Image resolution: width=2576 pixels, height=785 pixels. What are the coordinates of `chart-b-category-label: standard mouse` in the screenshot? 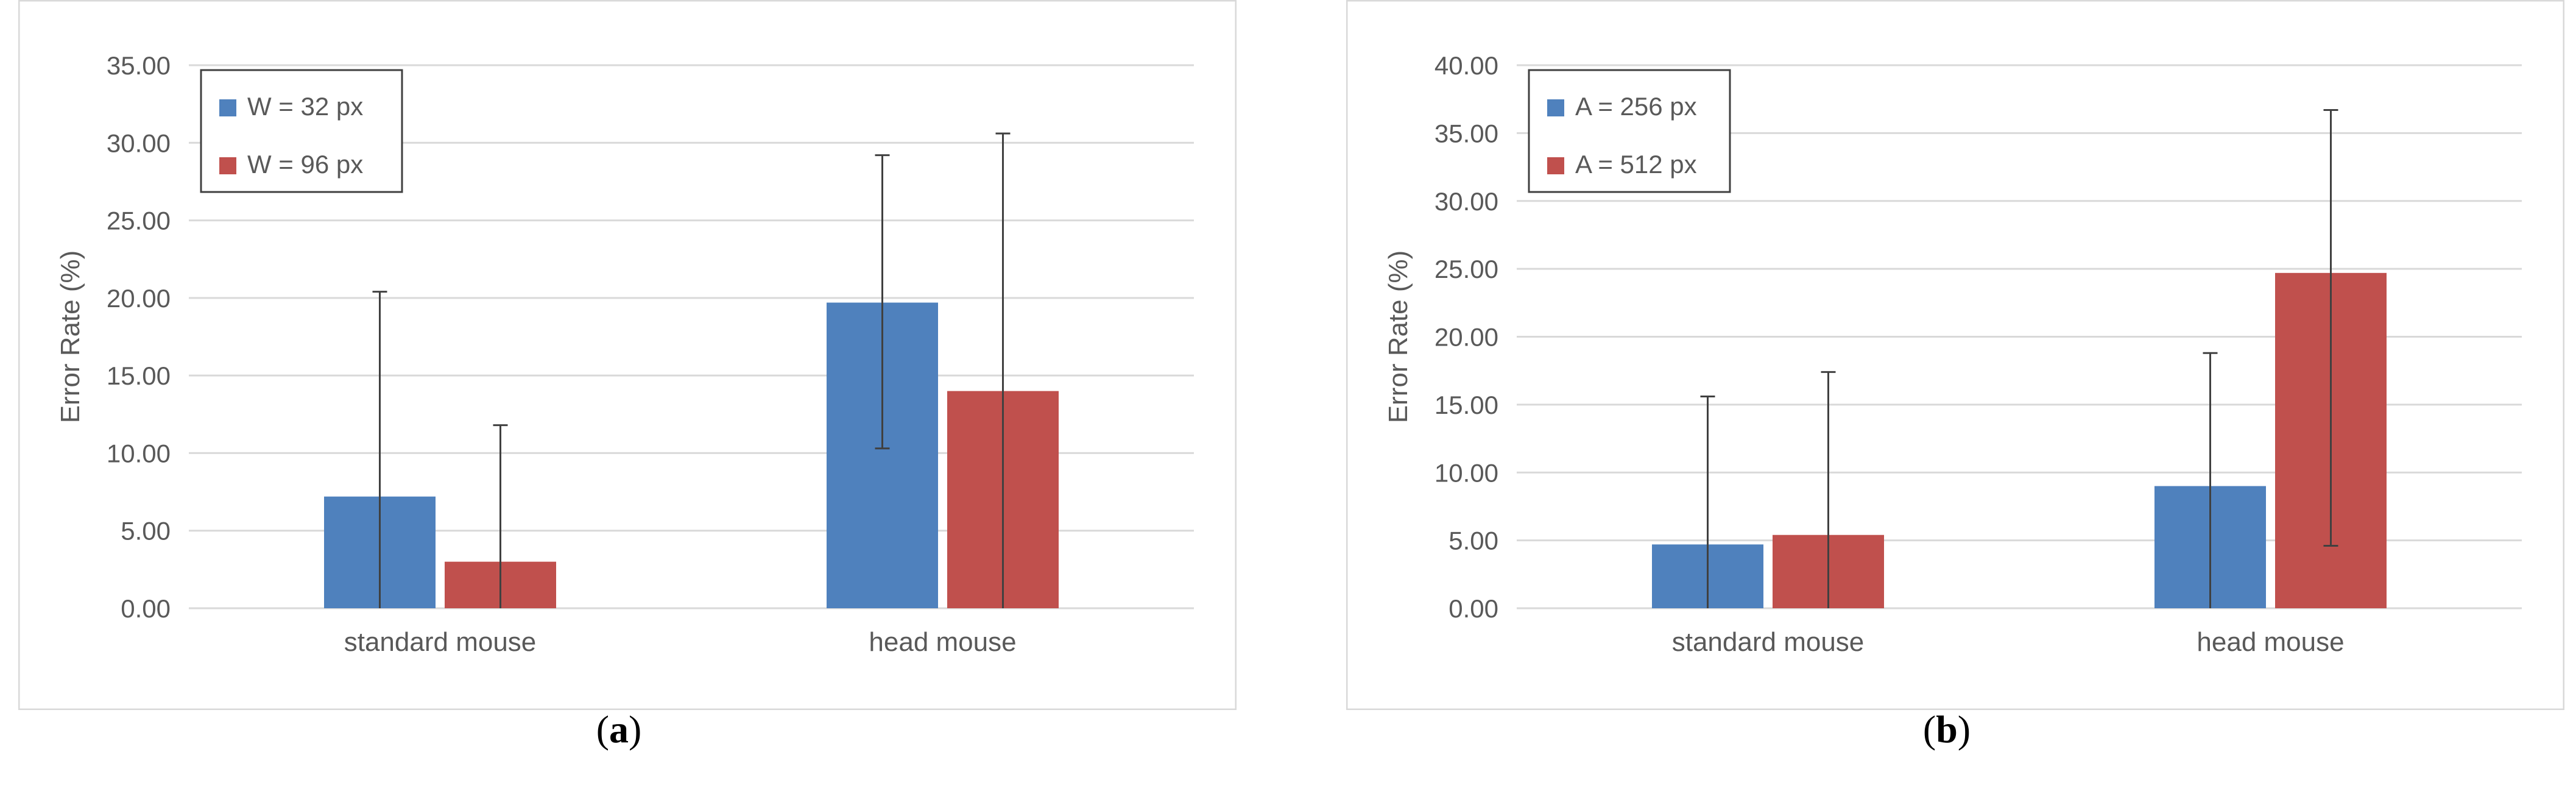 It's located at (1769, 642).